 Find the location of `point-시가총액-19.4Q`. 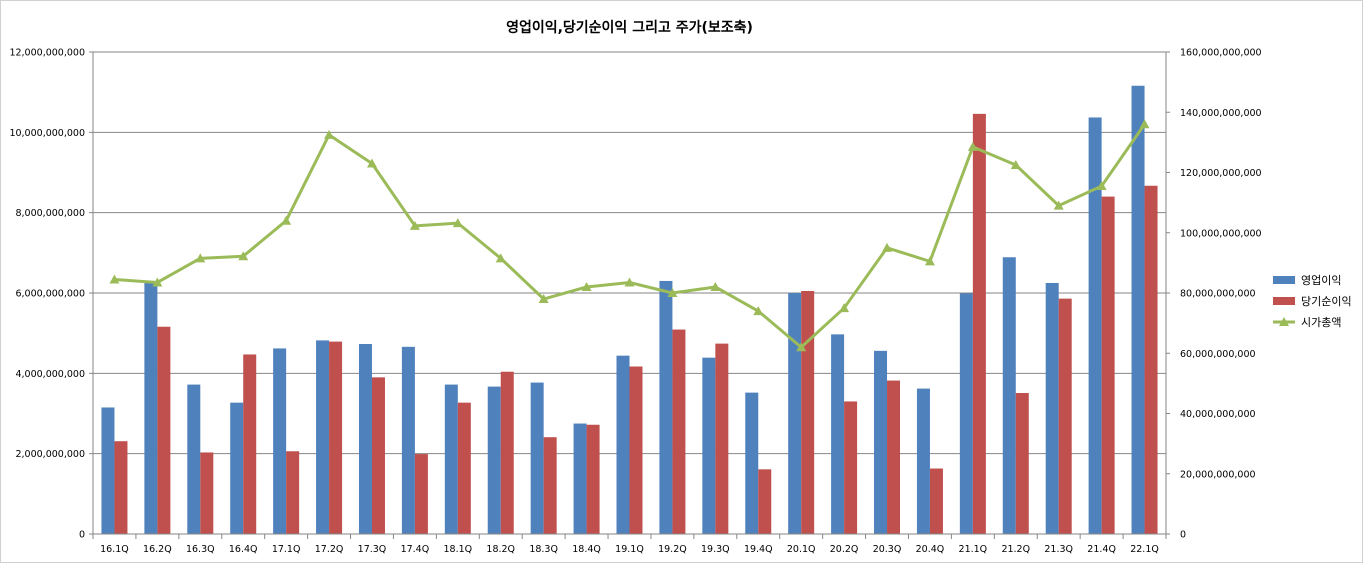

point-시가총액-19.4Q is located at coordinates (758, 311).